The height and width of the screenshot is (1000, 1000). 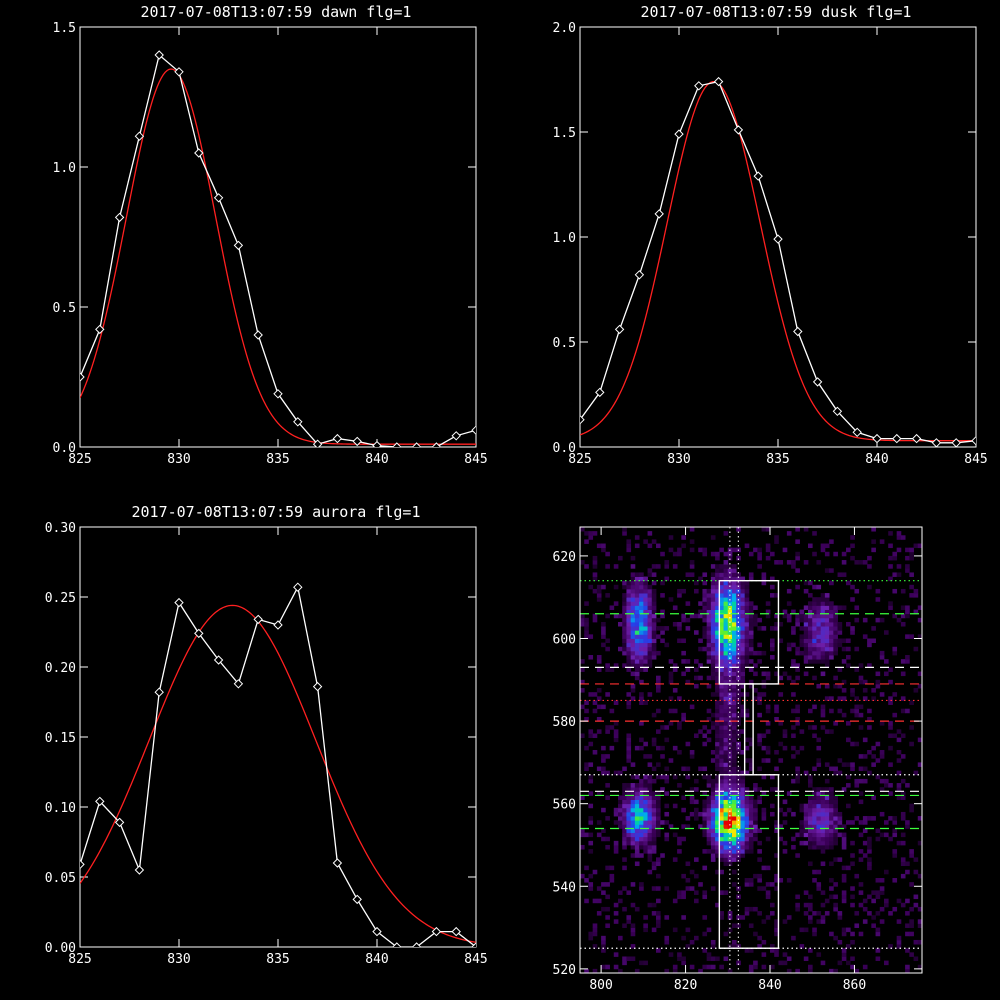 What do you see at coordinates (258, 335) in the screenshot?
I see `dawn-data-point` at bounding box center [258, 335].